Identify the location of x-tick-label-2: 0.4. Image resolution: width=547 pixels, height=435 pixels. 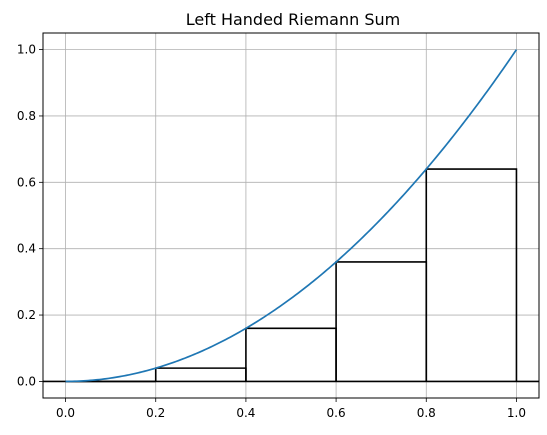
(245, 413).